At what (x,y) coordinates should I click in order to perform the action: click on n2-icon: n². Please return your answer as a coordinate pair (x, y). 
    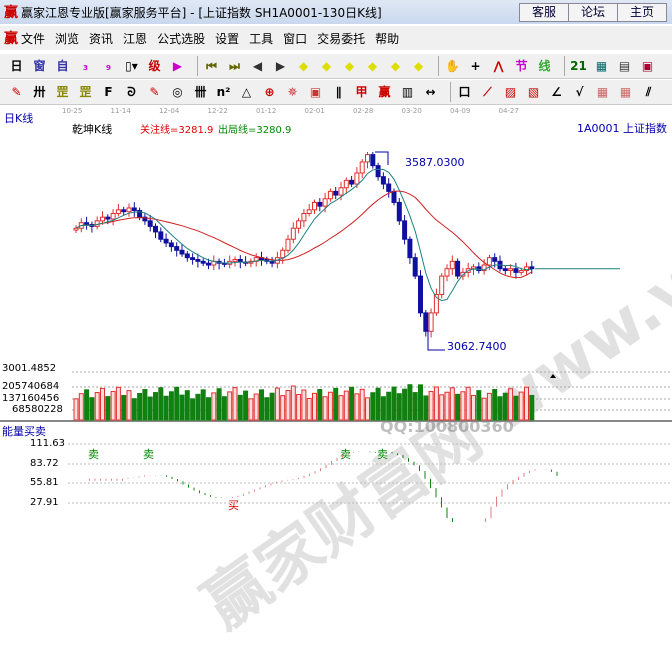
    Looking at the image, I should click on (223, 91).